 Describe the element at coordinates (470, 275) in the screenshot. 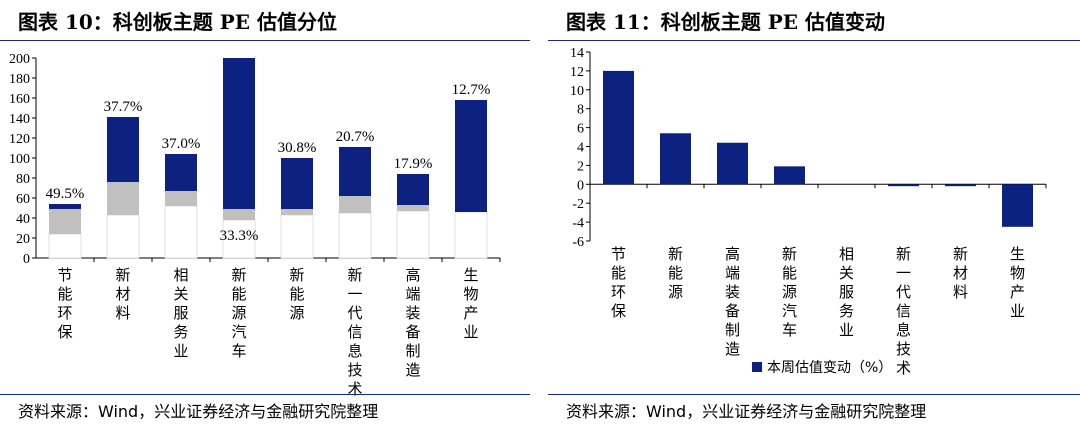

I see `left-category-label-char: 生` at that location.